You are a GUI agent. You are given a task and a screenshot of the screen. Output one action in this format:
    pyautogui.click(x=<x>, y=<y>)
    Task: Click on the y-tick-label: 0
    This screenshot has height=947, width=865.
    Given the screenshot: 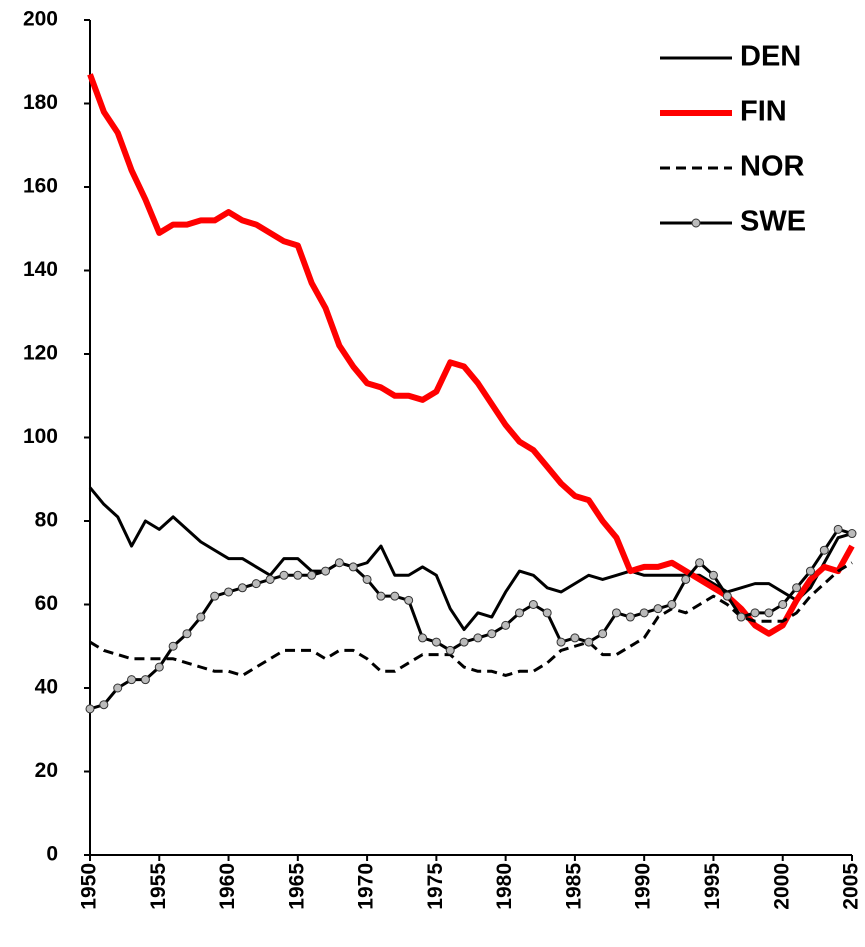 What is the action you would take?
    pyautogui.click(x=52, y=854)
    